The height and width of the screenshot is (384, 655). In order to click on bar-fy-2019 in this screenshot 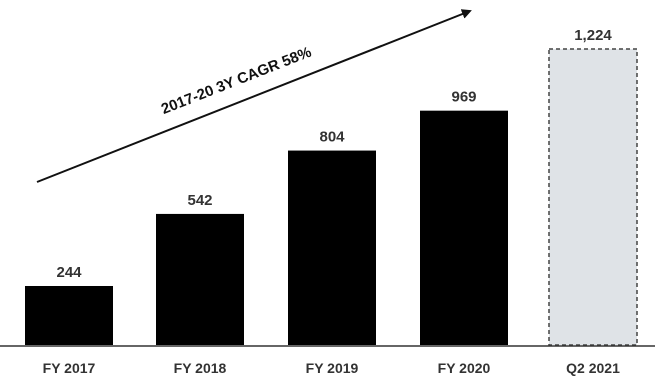, I will do `click(332, 247)`.